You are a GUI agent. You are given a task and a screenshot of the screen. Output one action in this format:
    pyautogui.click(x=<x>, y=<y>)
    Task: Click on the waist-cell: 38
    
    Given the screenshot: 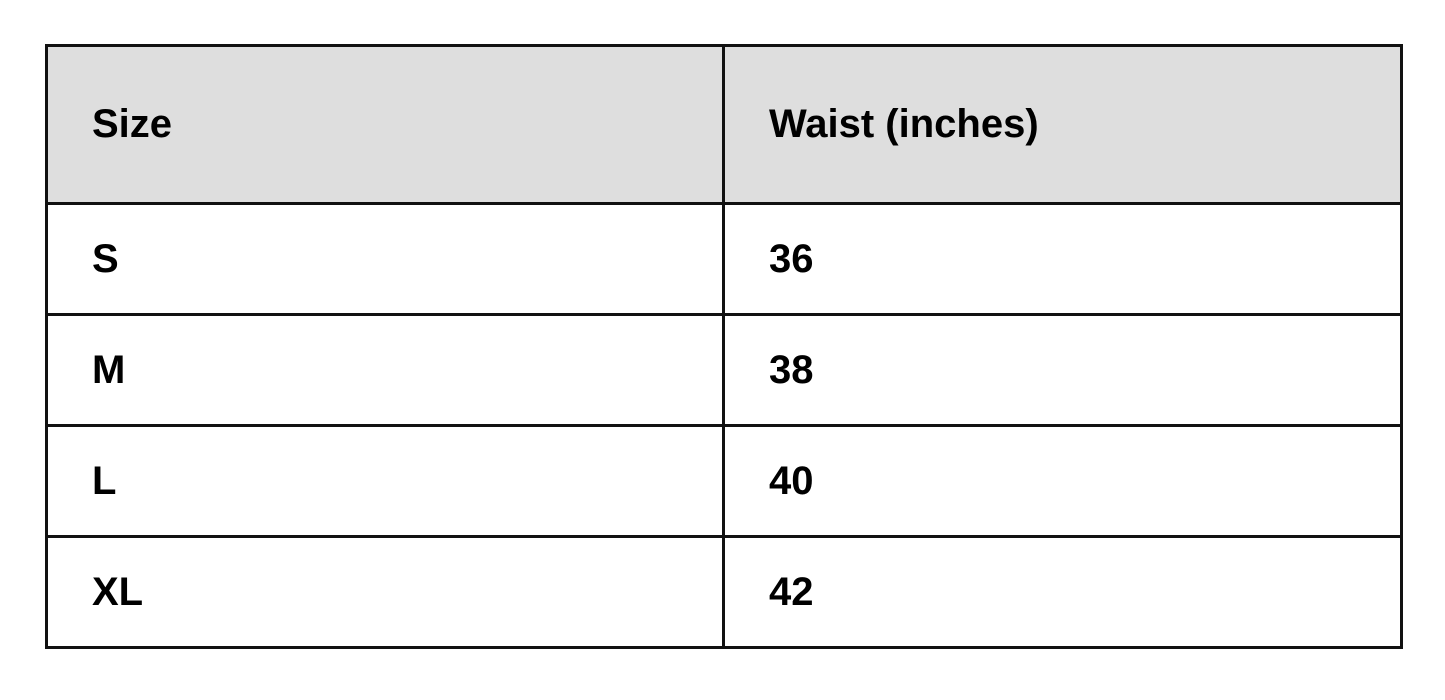 What is the action you would take?
    pyautogui.click(x=1062, y=370)
    